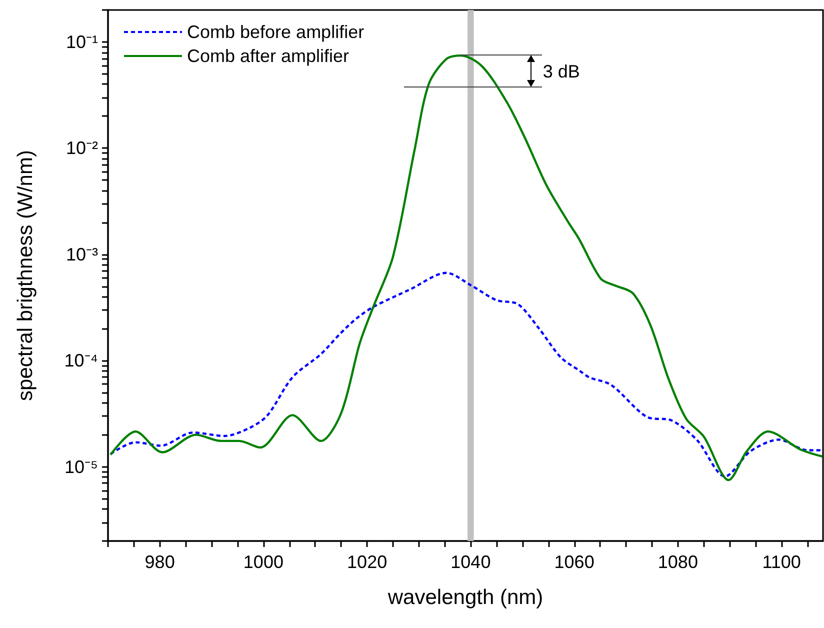 This screenshot has height=628, width=824. I want to click on x-tick-label: 1000, so click(263, 562).